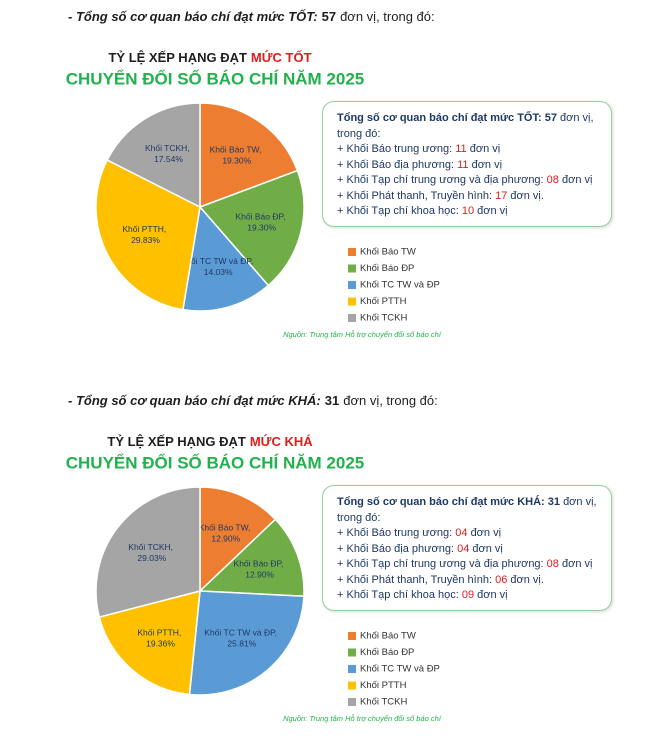  I want to click on info-total: 57, so click(550, 118).